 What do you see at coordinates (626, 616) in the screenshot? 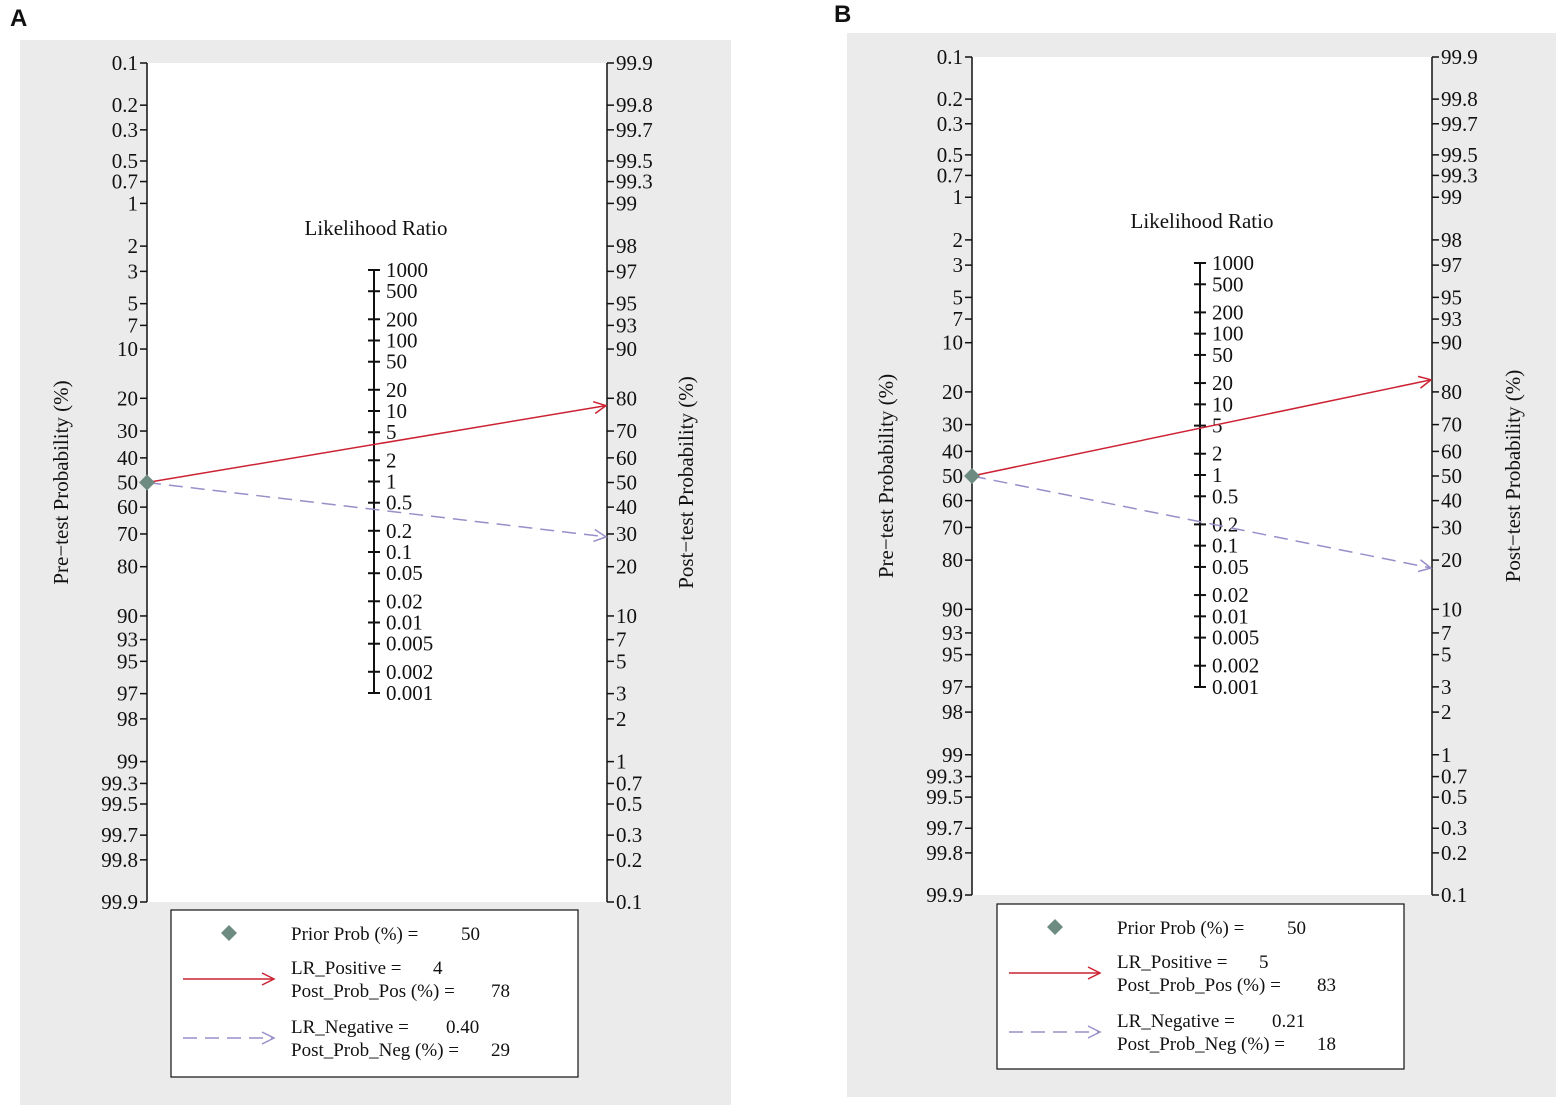
I see `post-test-tick-label: 10` at bounding box center [626, 616].